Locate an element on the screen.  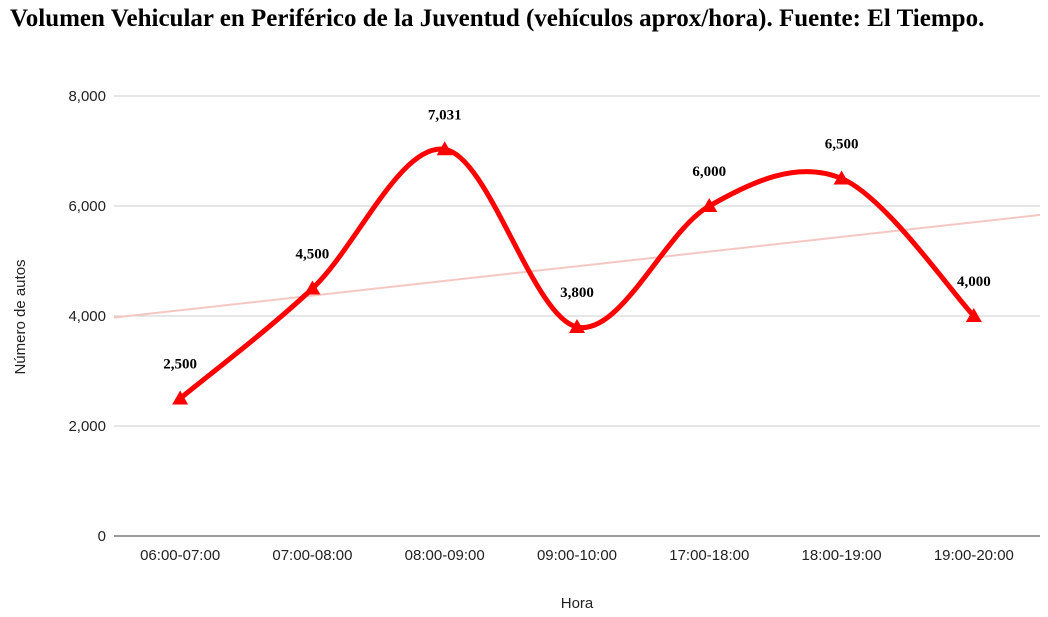
data-label: 6,500 is located at coordinates (842, 145).